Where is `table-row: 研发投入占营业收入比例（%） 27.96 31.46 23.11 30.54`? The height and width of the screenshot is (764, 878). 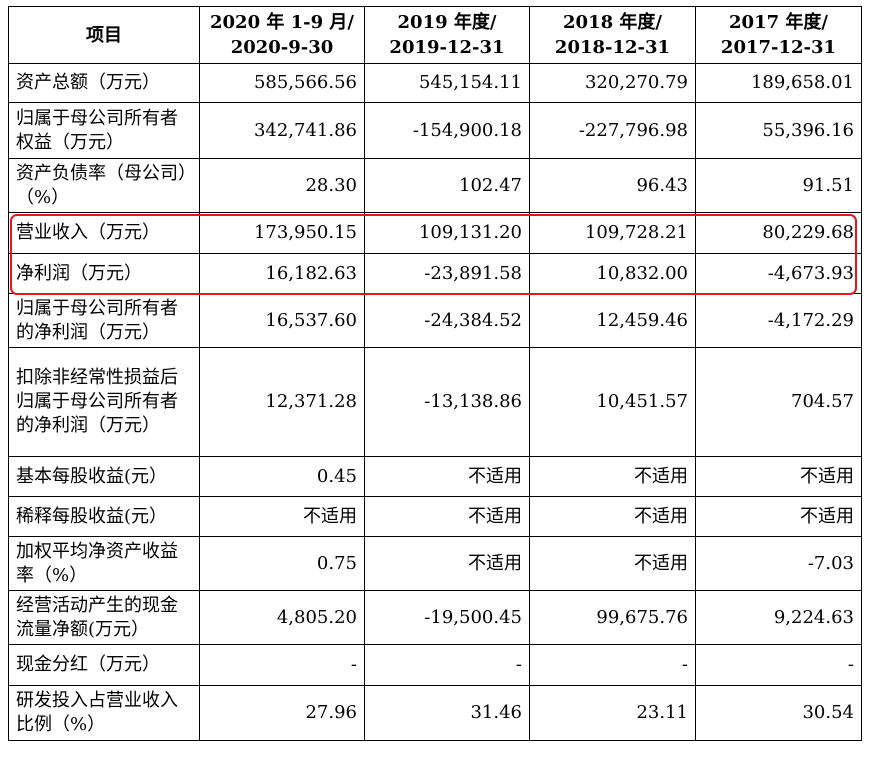
table-row: 研发投入占营业收入比例（%） 27.96 31.46 23.11 30.54 is located at coordinates (435, 713).